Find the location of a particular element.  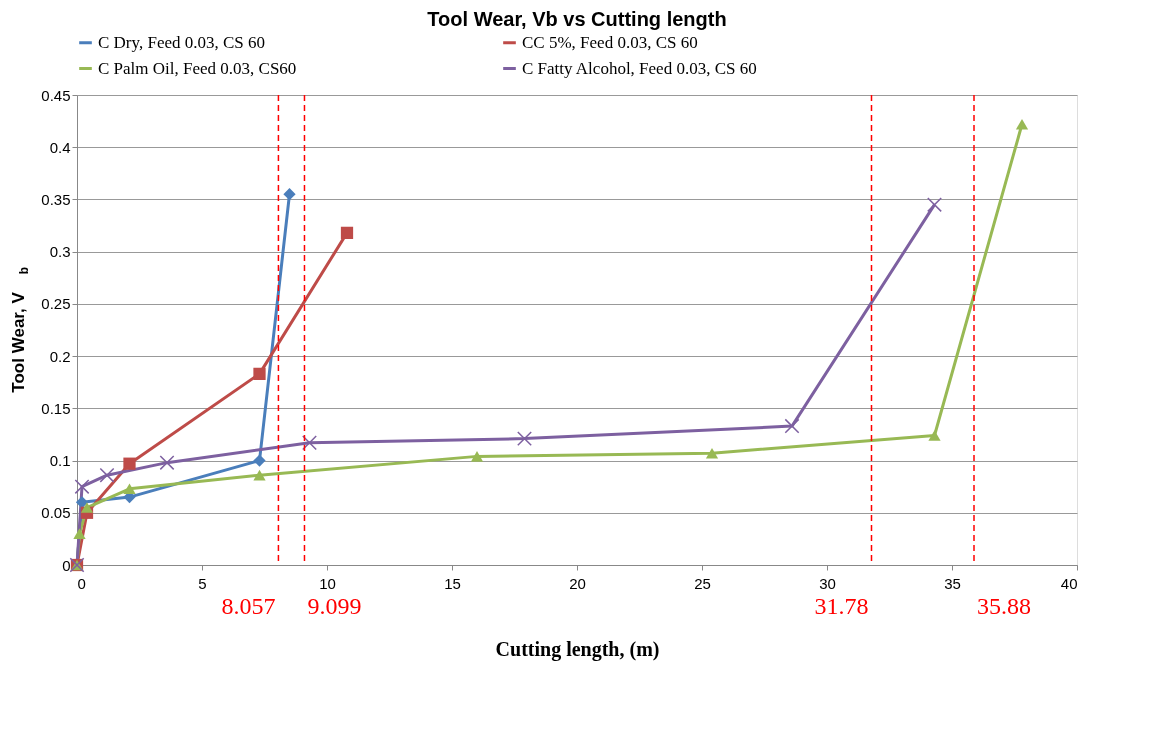

y-tick-label: 0.15 is located at coordinates (56, 408).